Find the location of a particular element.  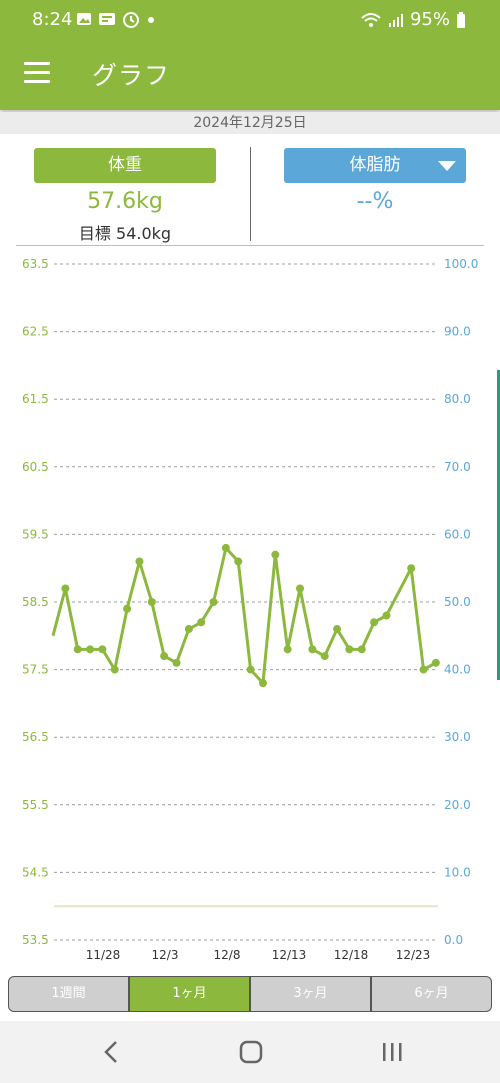

dropdown-arrow-icon is located at coordinates (447, 166).